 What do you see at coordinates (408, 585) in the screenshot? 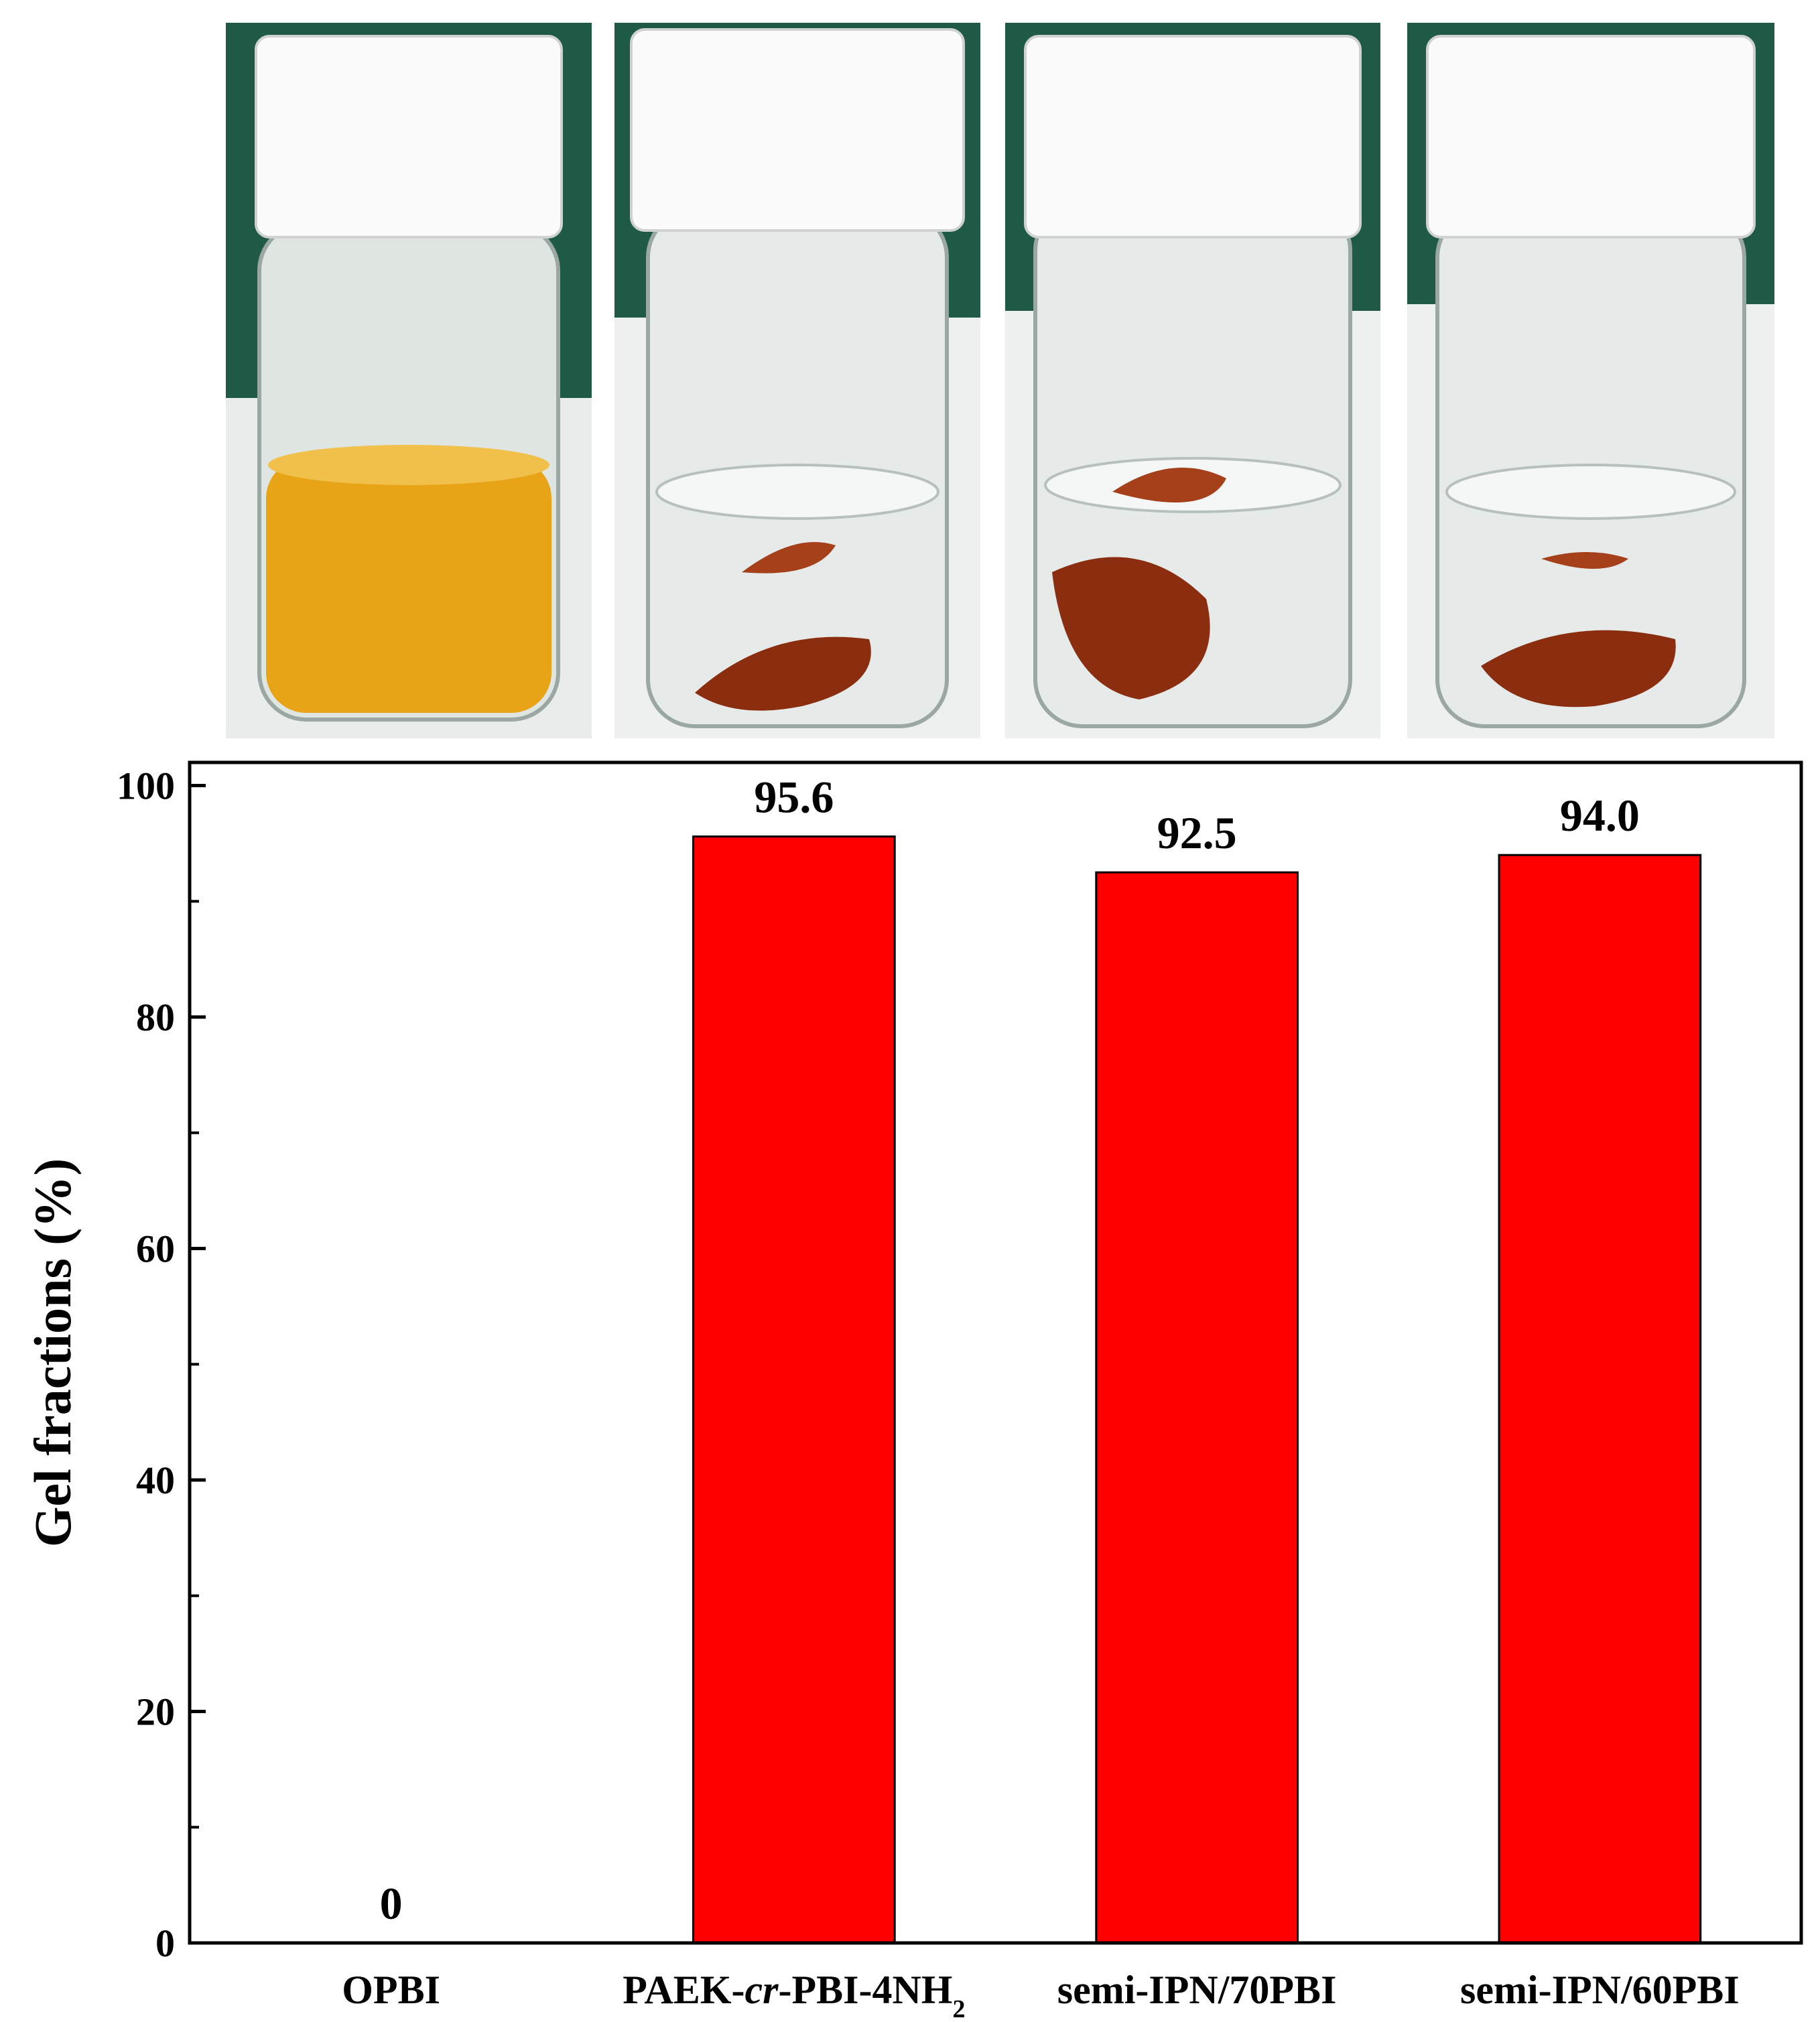
I see `yellow-solution` at bounding box center [408, 585].